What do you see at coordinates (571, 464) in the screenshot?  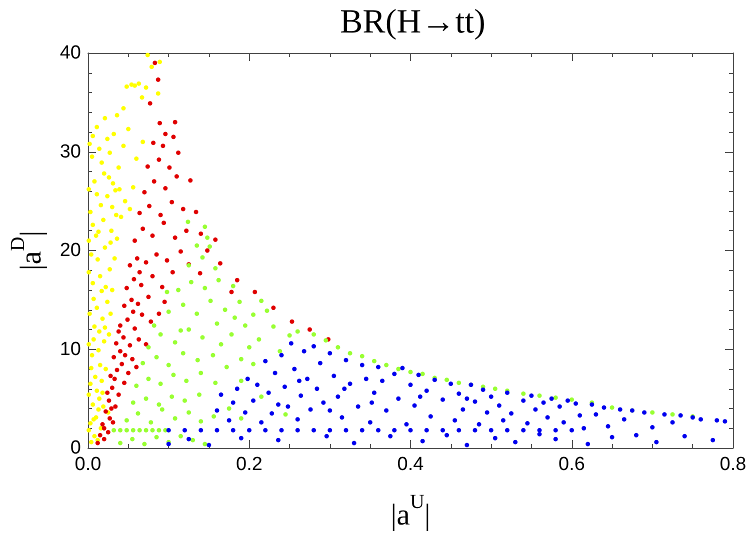 I see `x-tick-label: 0.6` at bounding box center [571, 464].